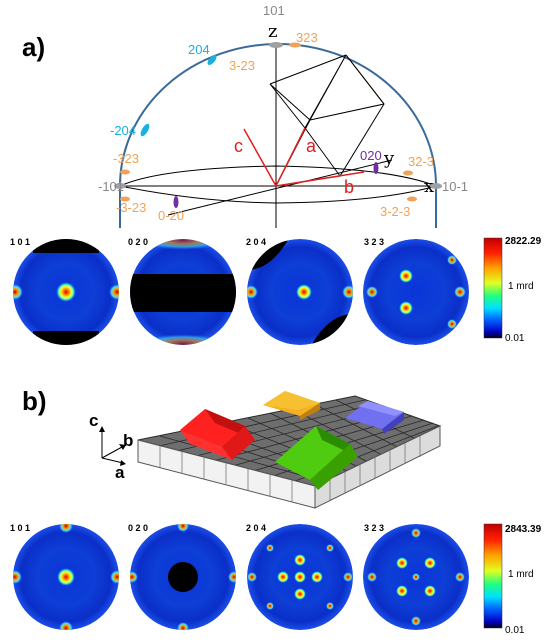 The height and width of the screenshot is (644, 554). I want to click on triad-b-label: b, so click(128, 440).